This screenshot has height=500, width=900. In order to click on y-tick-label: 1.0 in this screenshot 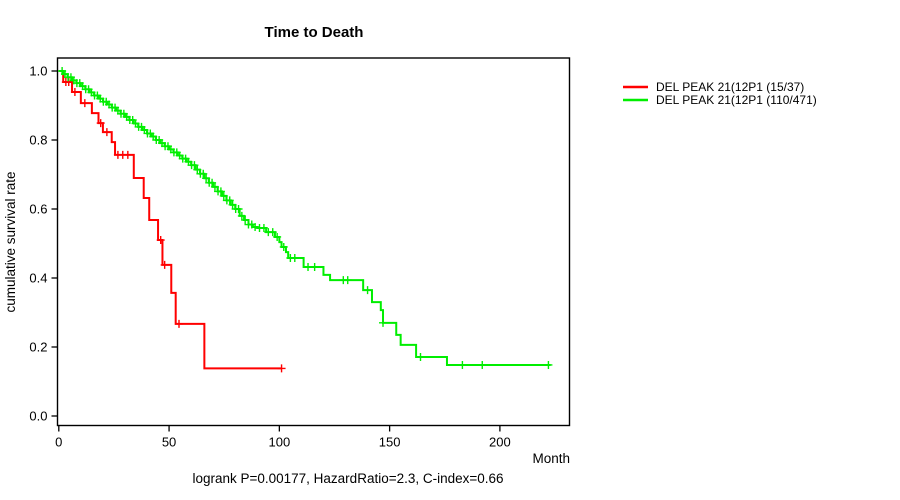, I will do `click(38, 71)`.